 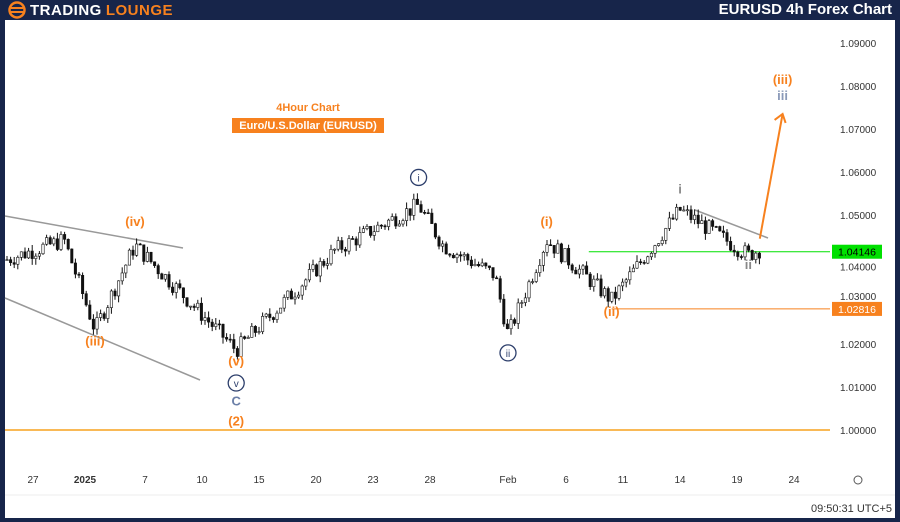 What do you see at coordinates (508, 480) in the screenshot?
I see `x-tick-label: Feb` at bounding box center [508, 480].